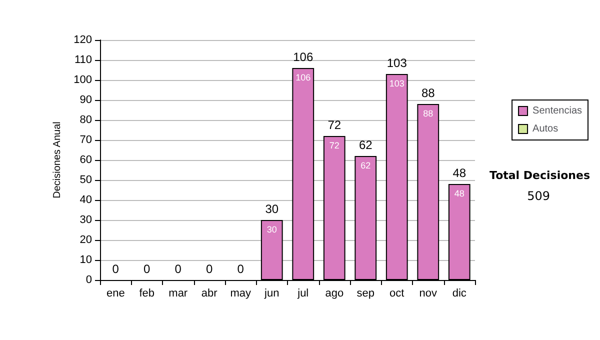 The image size is (600, 340). What do you see at coordinates (557, 111) in the screenshot?
I see `legend-label: Sentencias` at bounding box center [557, 111].